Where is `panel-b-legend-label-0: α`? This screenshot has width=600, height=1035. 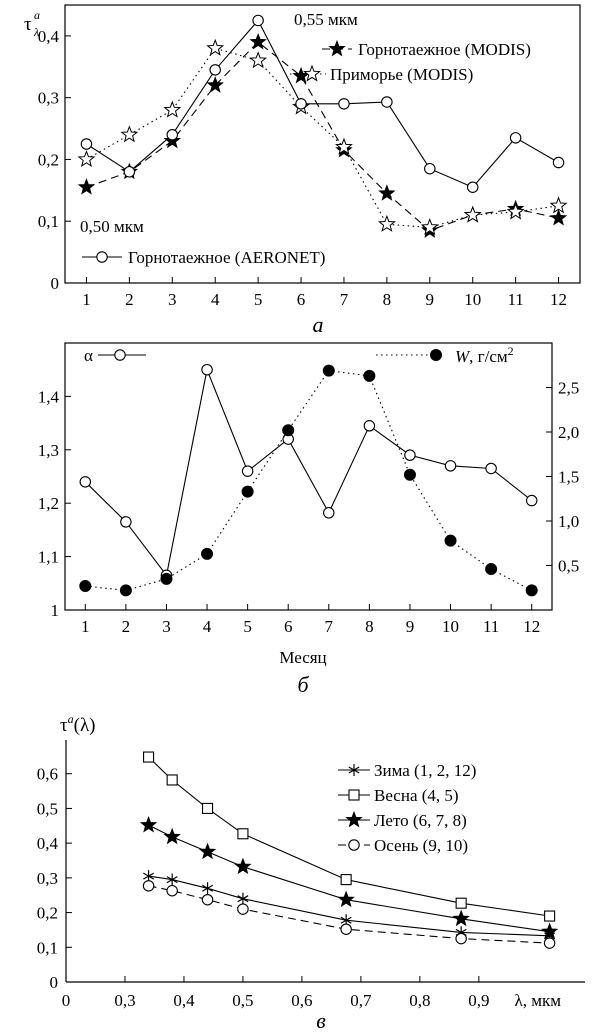 panel-b-legend-label-0: α is located at coordinates (88, 355).